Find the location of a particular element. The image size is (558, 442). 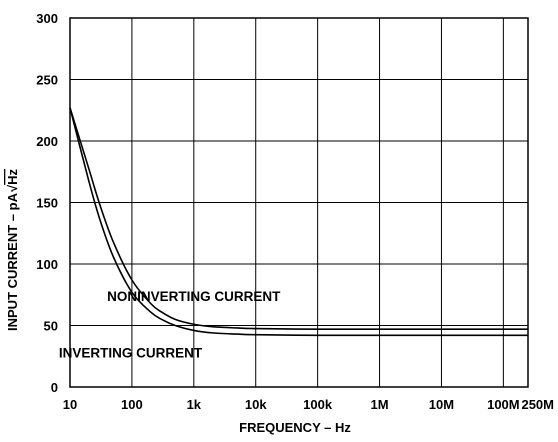

x-tick-label: 1M is located at coordinates (380, 404).